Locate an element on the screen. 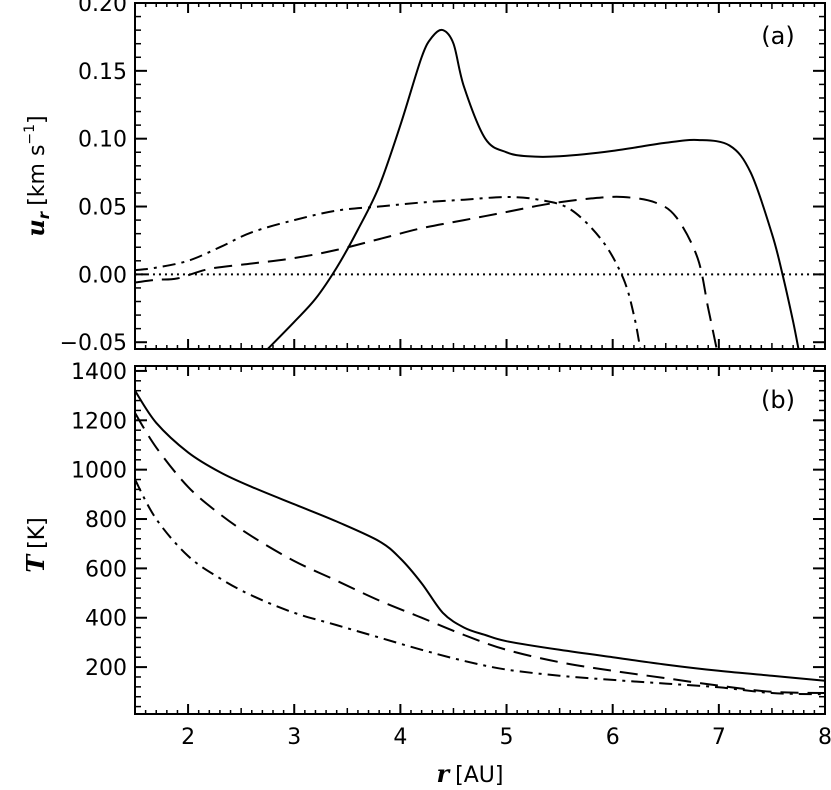  y-axis-unit-open: [km s is located at coordinates (37, 175).